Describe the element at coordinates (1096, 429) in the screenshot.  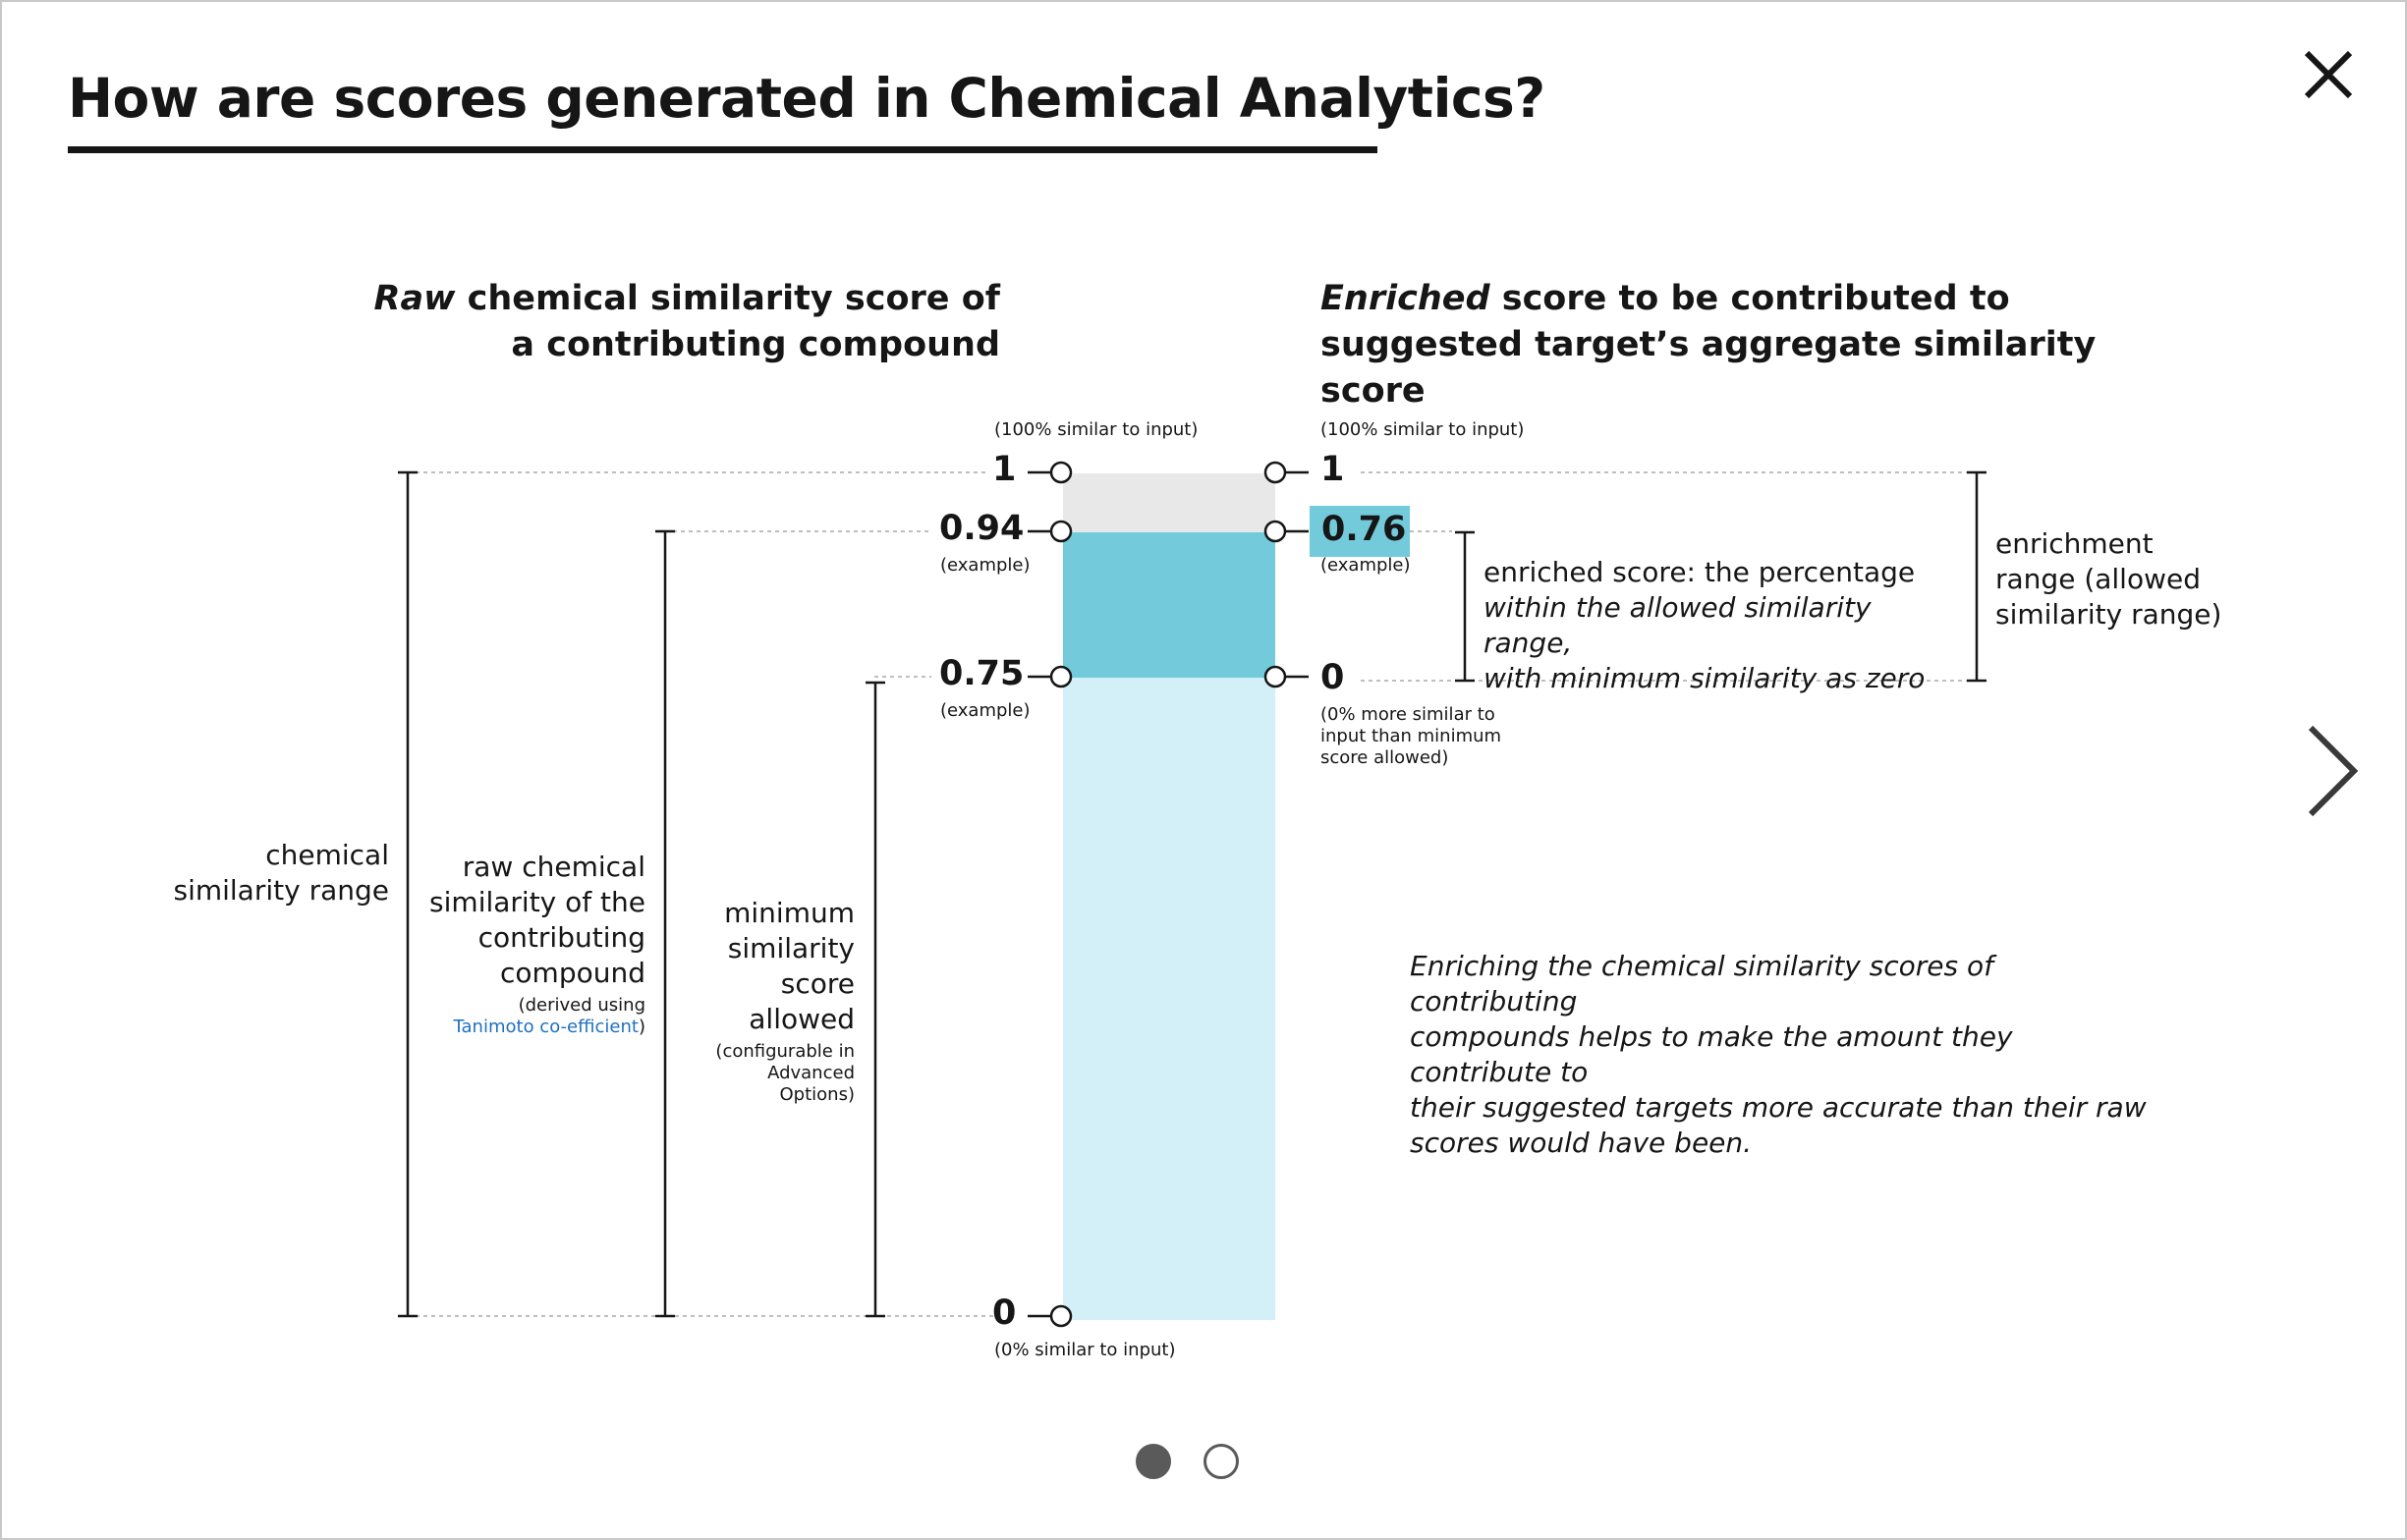
I see `left-top-note: (100% similar to input)` at that location.